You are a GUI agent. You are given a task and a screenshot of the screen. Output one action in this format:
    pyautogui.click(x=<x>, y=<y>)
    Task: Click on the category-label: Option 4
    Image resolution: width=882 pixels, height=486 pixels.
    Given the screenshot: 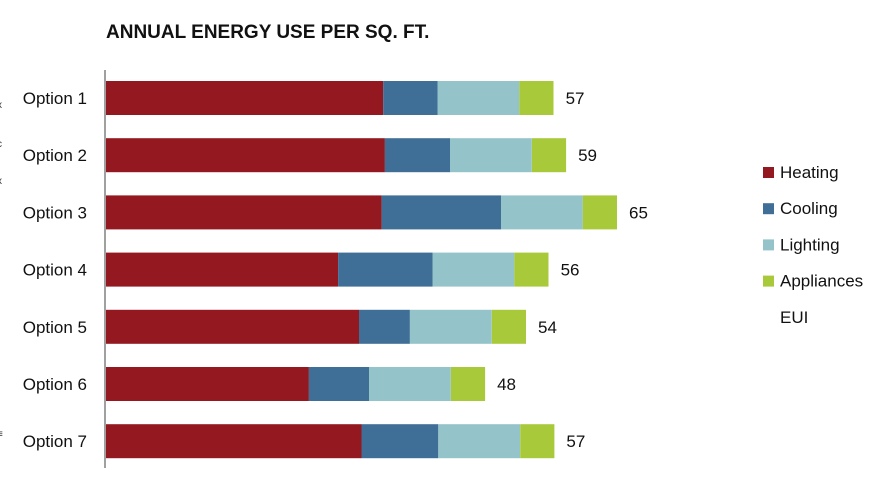 What is the action you would take?
    pyautogui.click(x=55, y=270)
    